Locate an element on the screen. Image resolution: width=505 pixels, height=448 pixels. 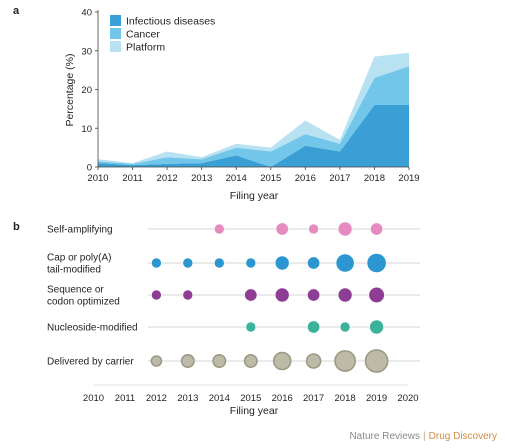
x-tick-label: 2016 is located at coordinates (305, 178).